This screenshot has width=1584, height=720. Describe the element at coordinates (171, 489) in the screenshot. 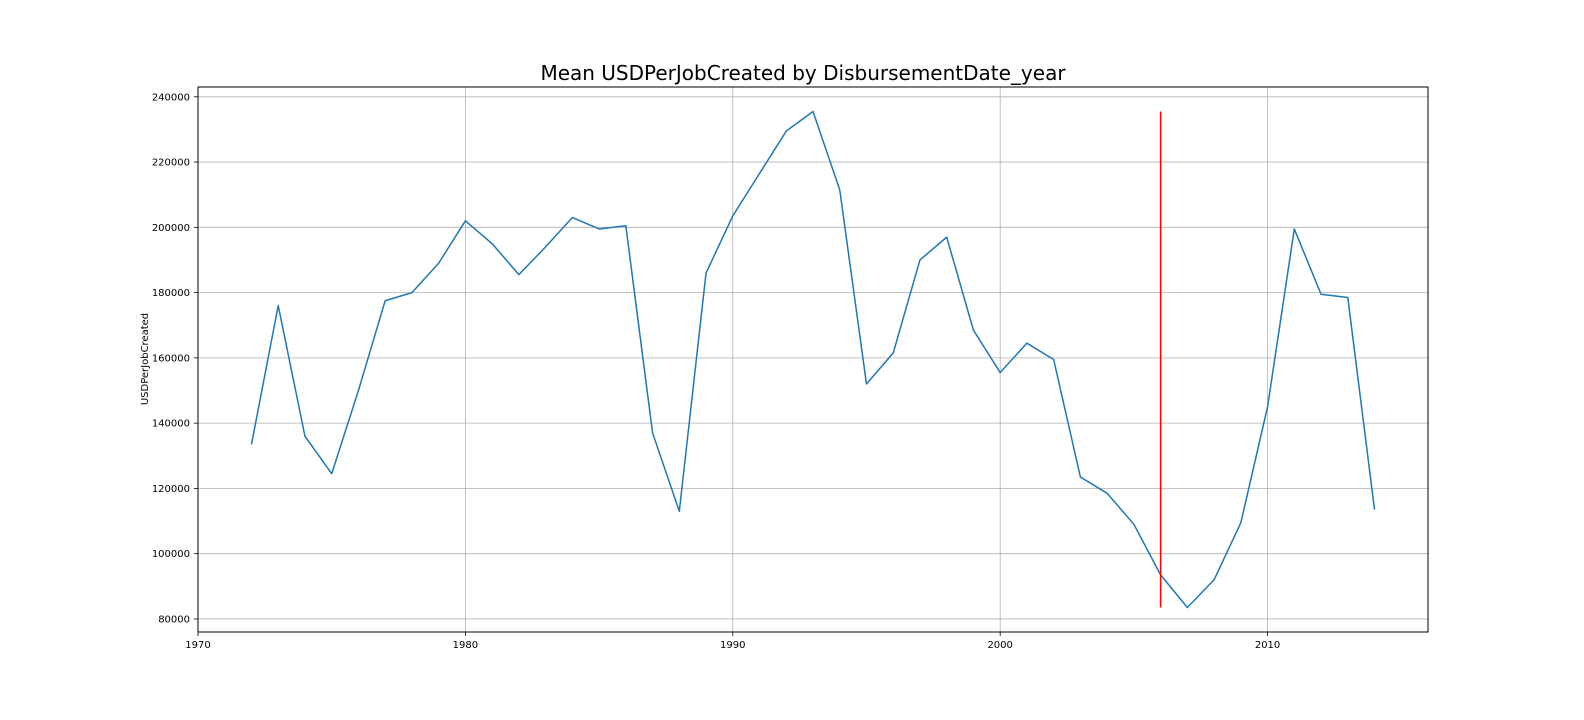

I see `y-tick-label-2: 120000` at that location.